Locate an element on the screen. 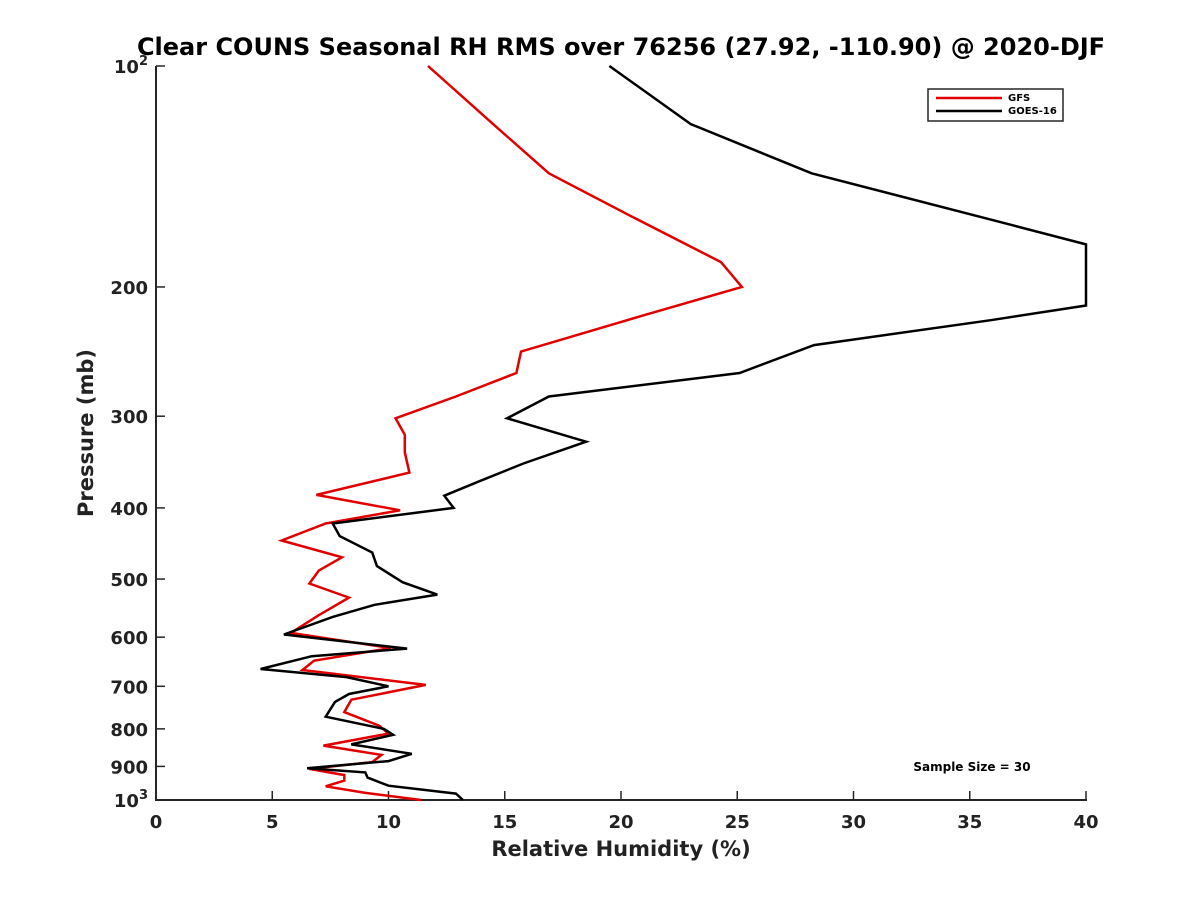  y-tick-label: 600 is located at coordinates (129, 638).